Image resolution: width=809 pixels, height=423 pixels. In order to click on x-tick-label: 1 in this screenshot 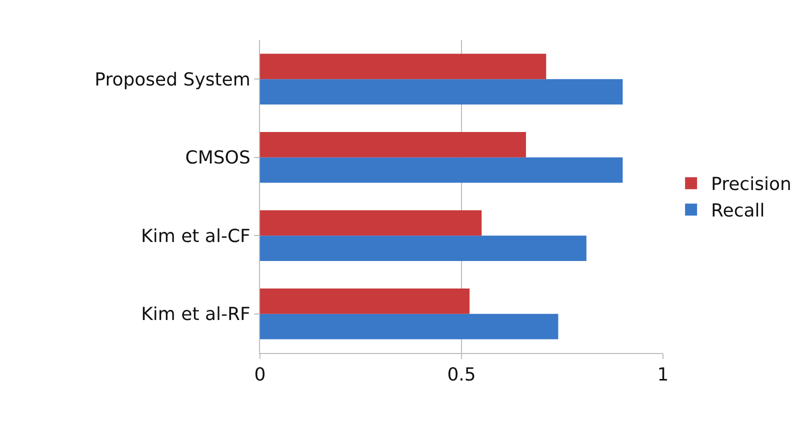, I will do `click(663, 375)`.